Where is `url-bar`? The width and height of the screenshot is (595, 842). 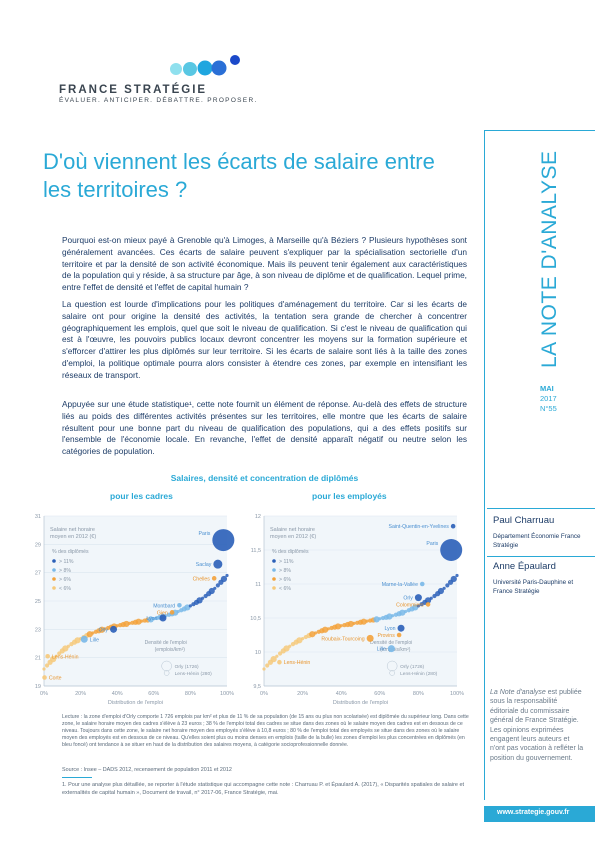
url-bar is located at coordinates (539, 814).